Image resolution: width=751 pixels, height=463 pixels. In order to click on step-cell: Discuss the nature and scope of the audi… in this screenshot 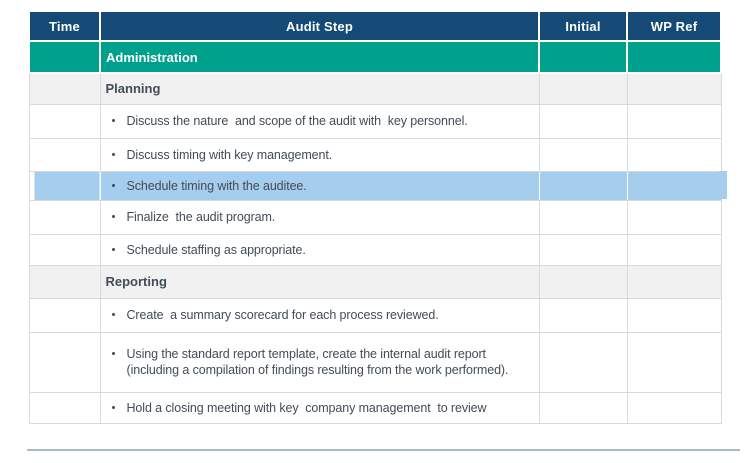, I will do `click(319, 121)`.